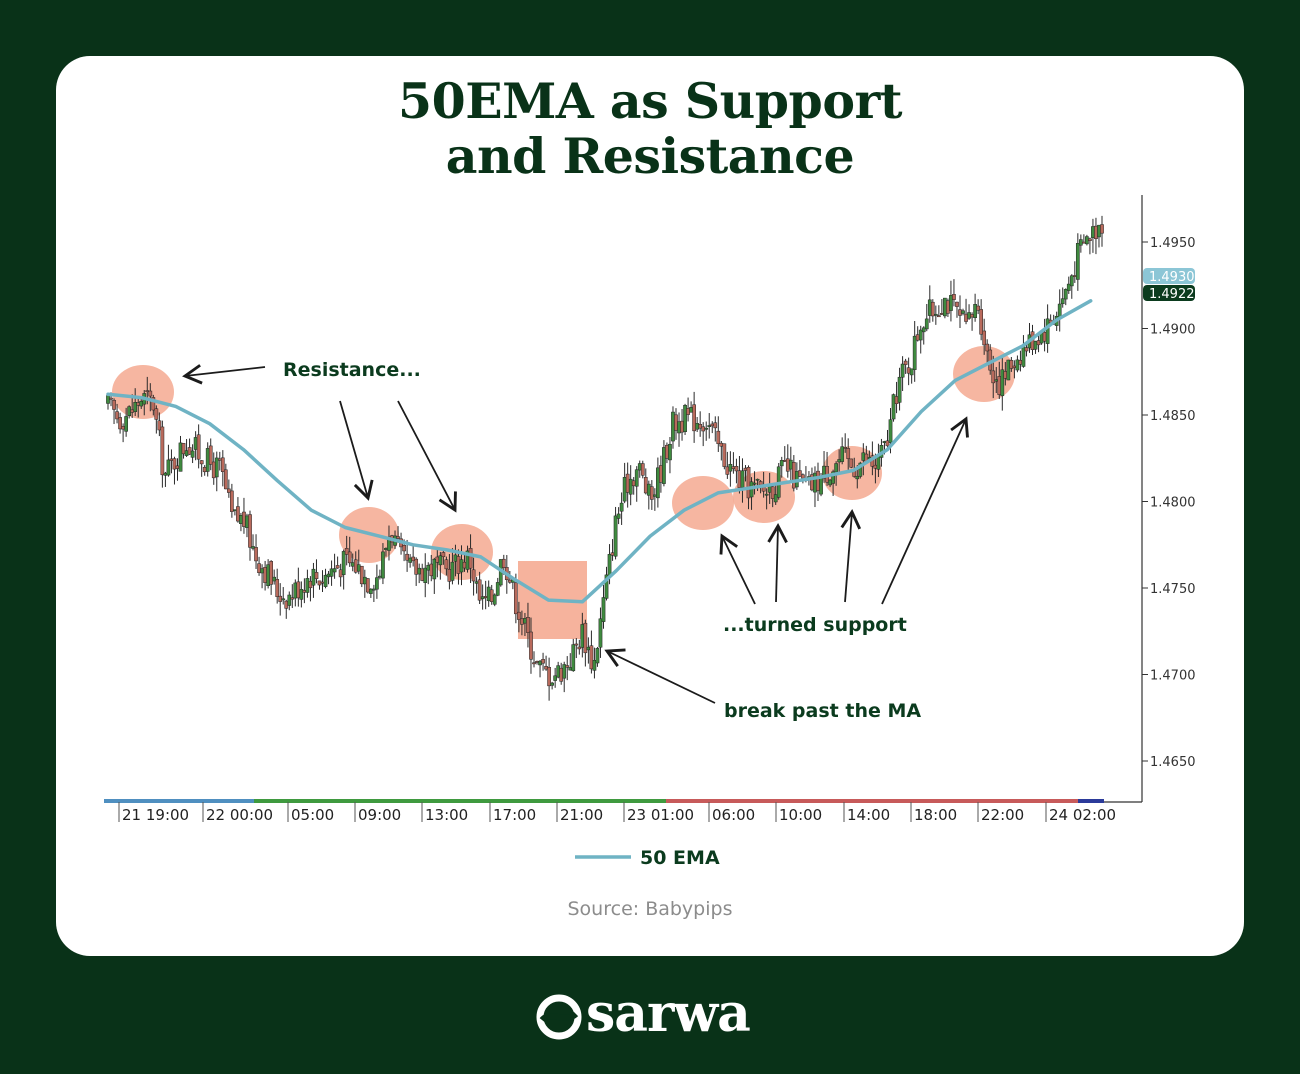 The width and height of the screenshot is (1300, 1074). I want to click on timeline-bar-green, so click(460, 801).